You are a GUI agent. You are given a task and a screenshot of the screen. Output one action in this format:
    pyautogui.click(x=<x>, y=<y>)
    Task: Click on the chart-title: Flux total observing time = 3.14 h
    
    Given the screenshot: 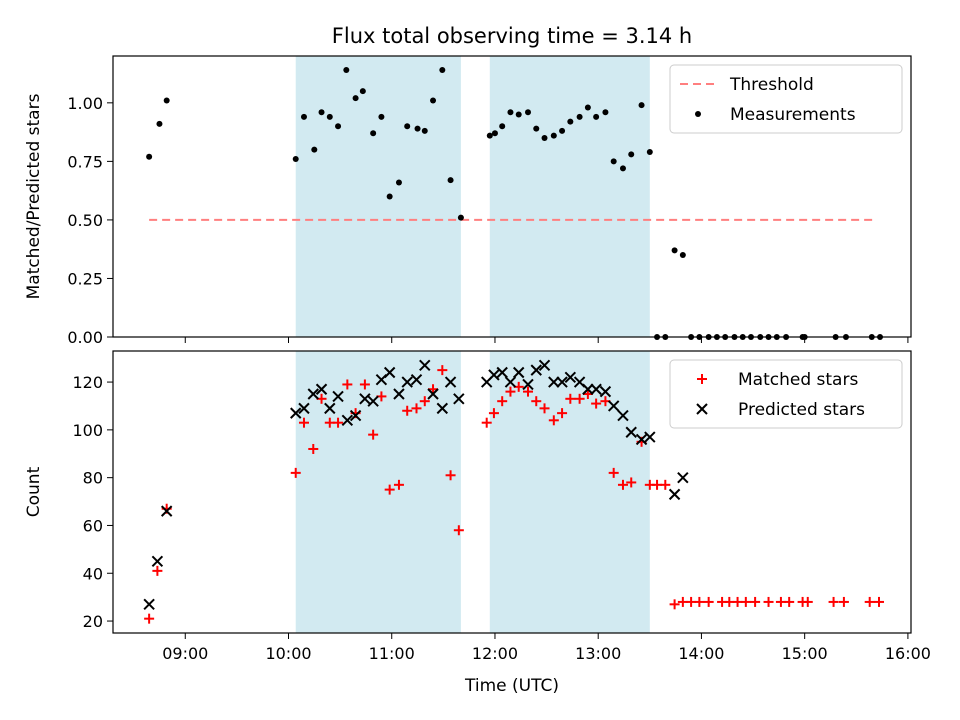 What is the action you would take?
    pyautogui.click(x=512, y=36)
    